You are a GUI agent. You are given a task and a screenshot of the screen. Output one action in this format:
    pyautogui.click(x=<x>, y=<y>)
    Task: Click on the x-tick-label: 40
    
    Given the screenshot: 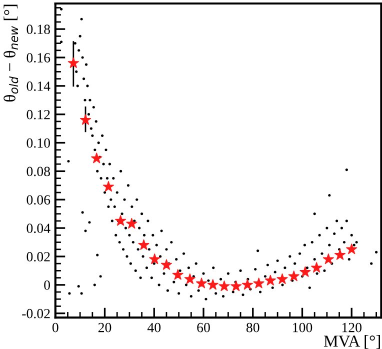 What is the action you would take?
    pyautogui.click(x=154, y=327)
    